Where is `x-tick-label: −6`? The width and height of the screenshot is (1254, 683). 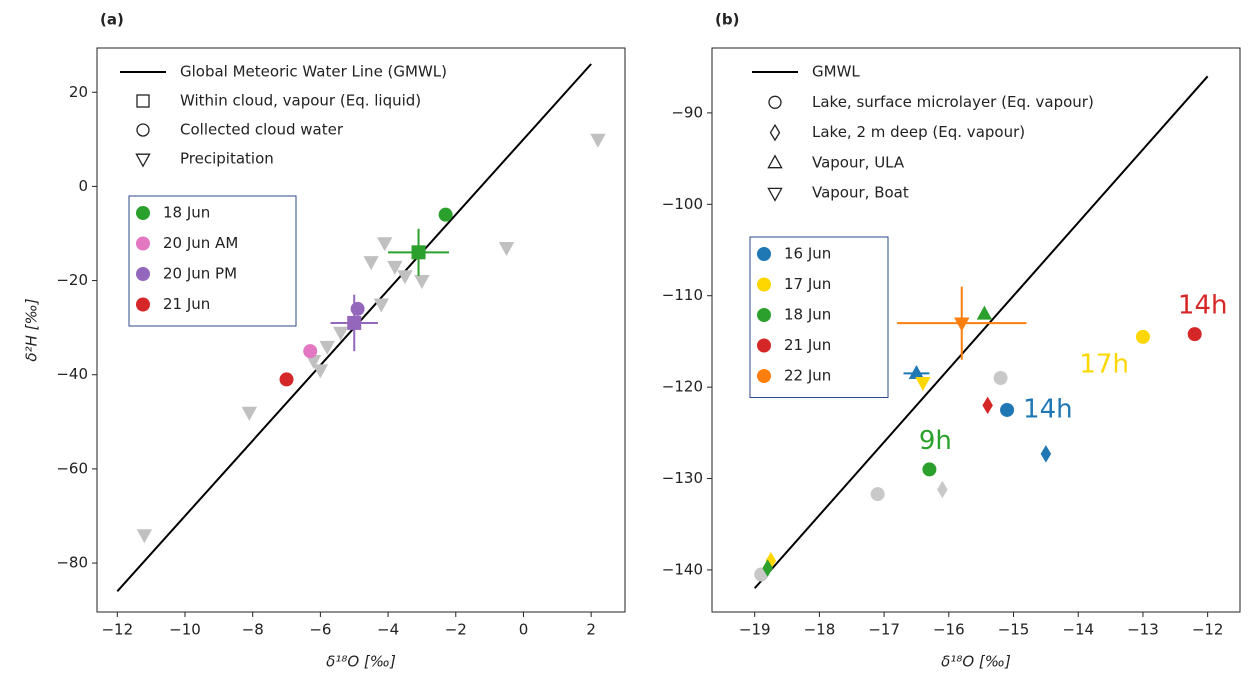
x-tick-label: −6 is located at coordinates (320, 630).